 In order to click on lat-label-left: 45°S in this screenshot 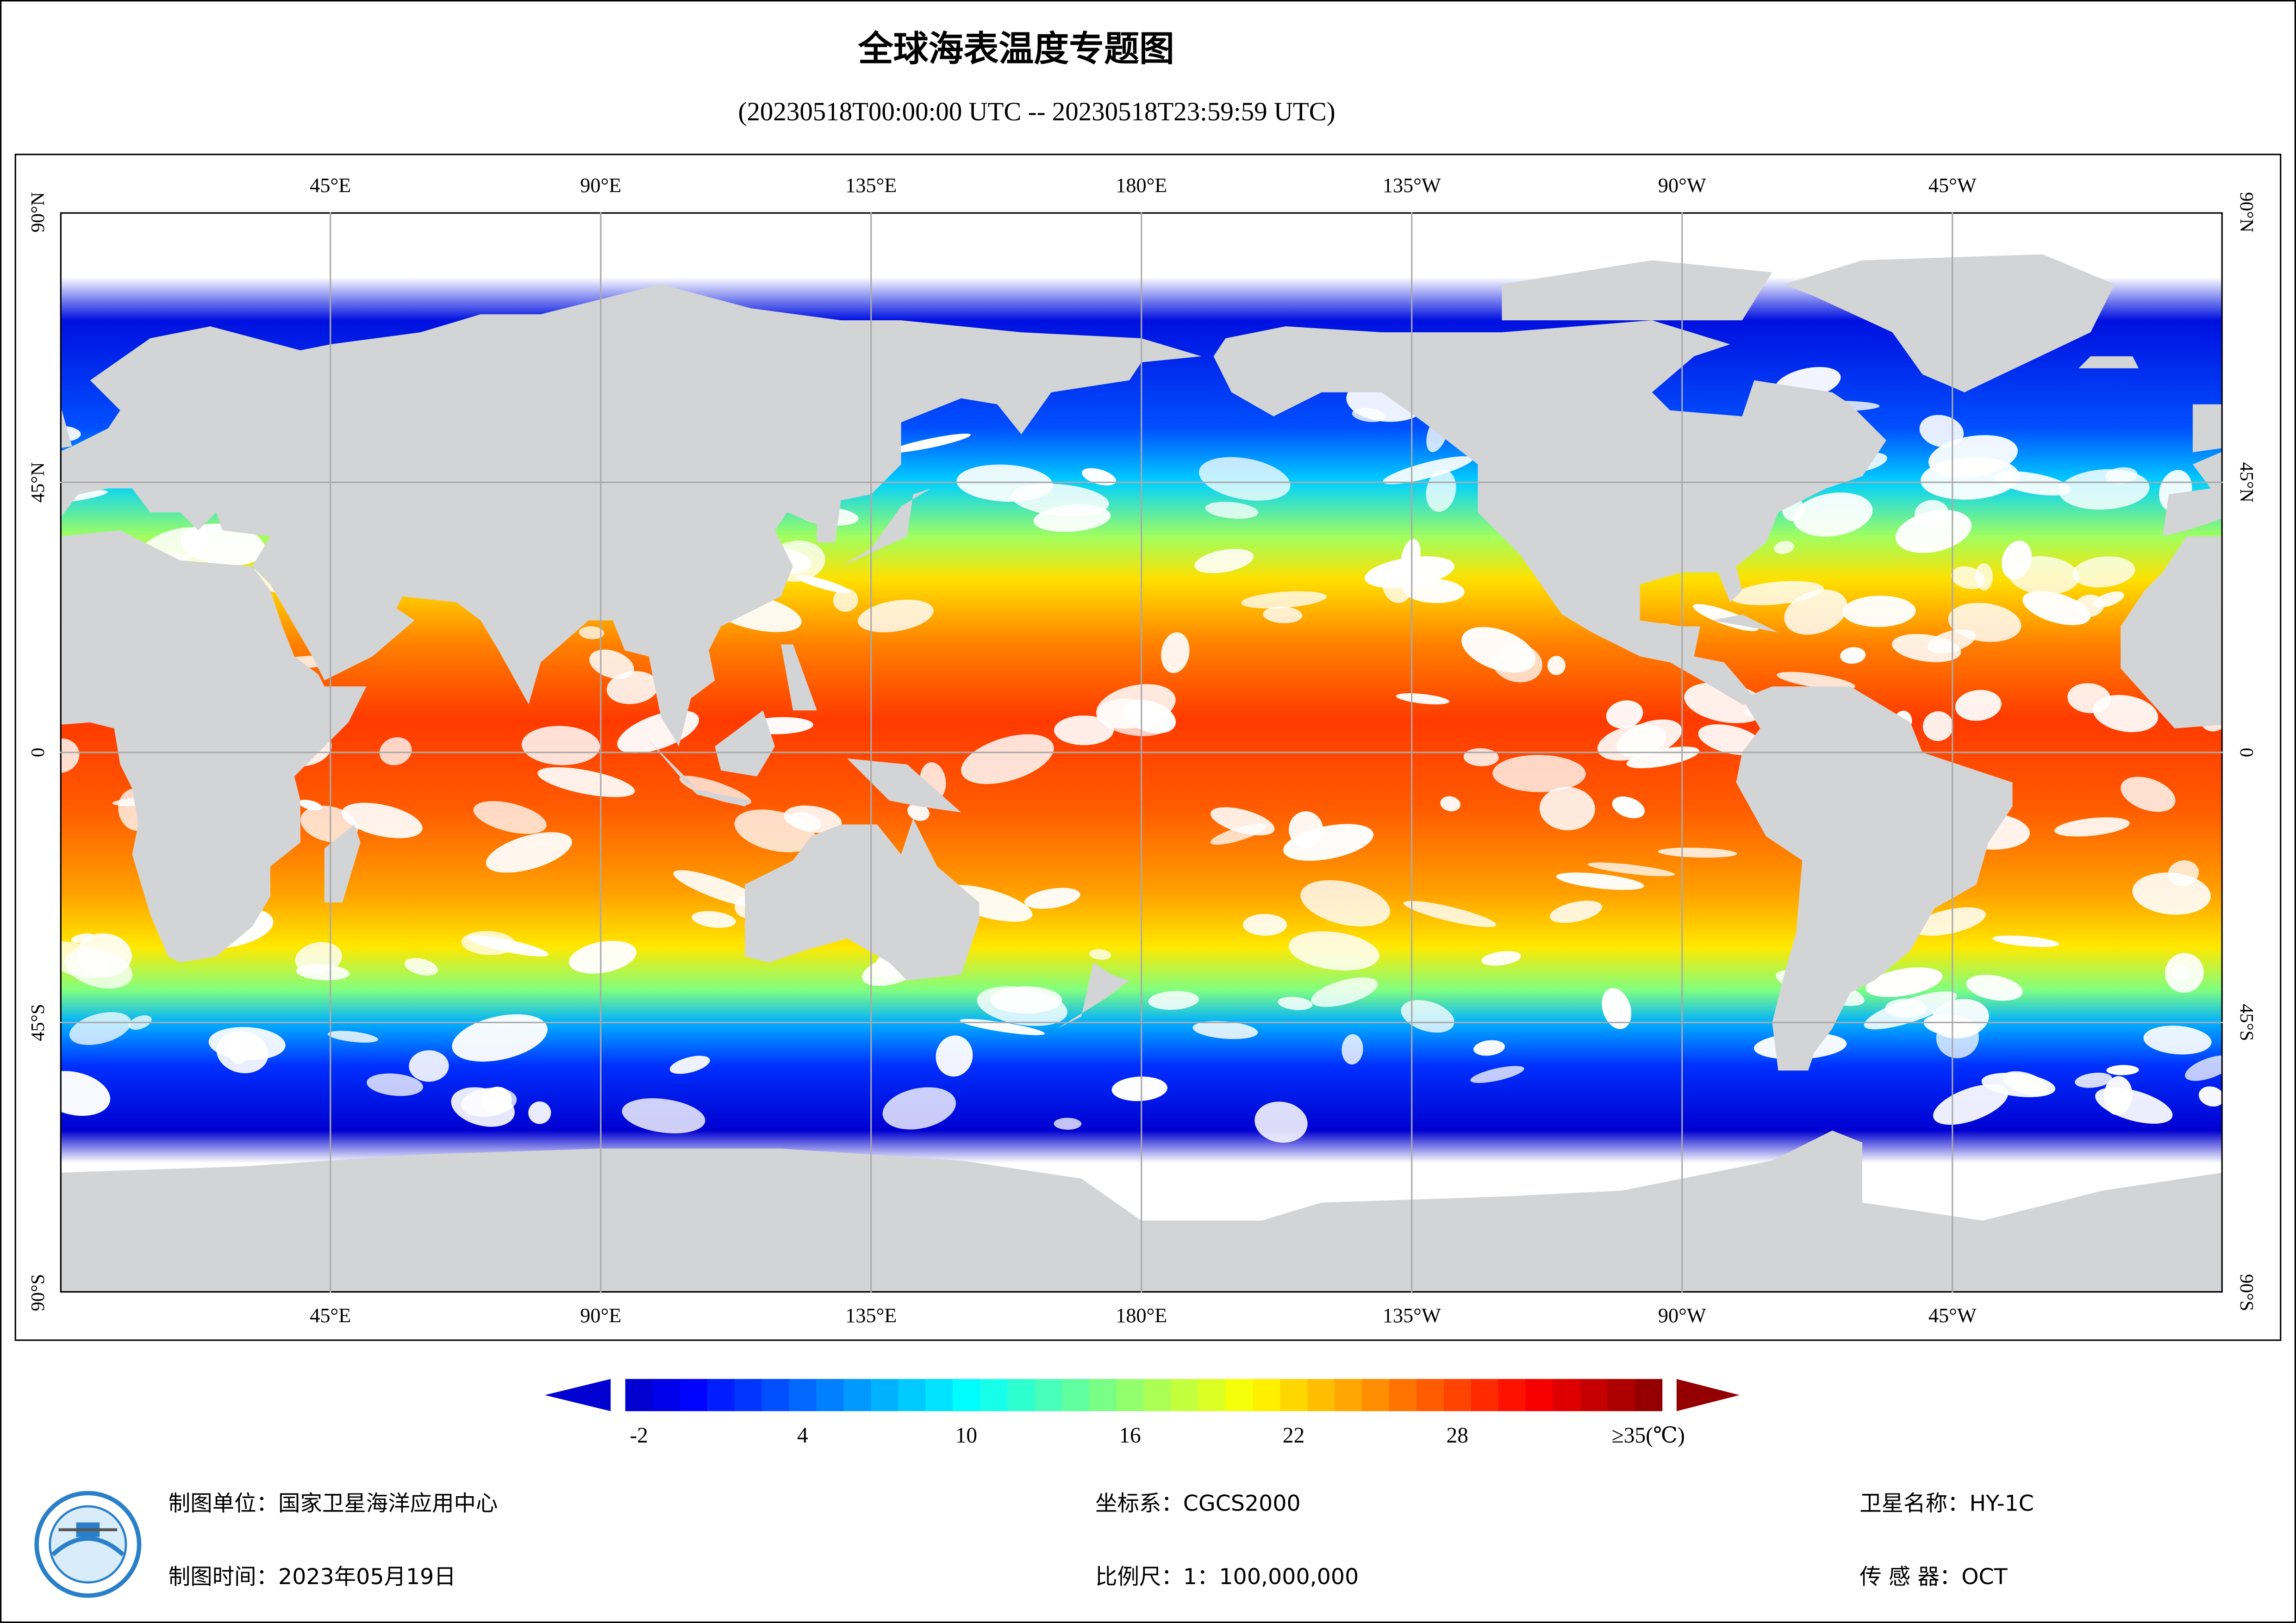, I will do `click(37, 1023)`.